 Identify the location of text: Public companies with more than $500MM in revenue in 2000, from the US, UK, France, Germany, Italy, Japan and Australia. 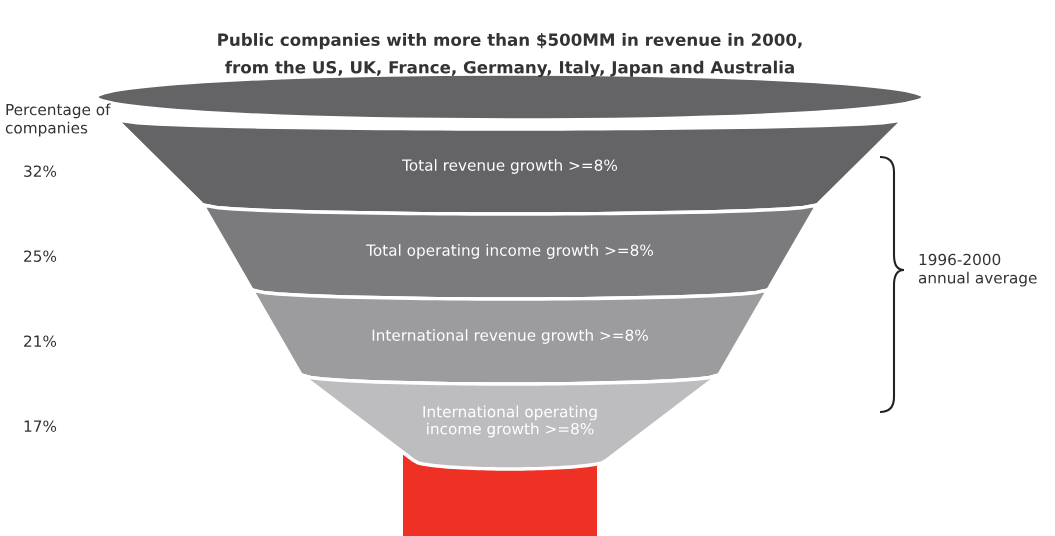
(510, 55).